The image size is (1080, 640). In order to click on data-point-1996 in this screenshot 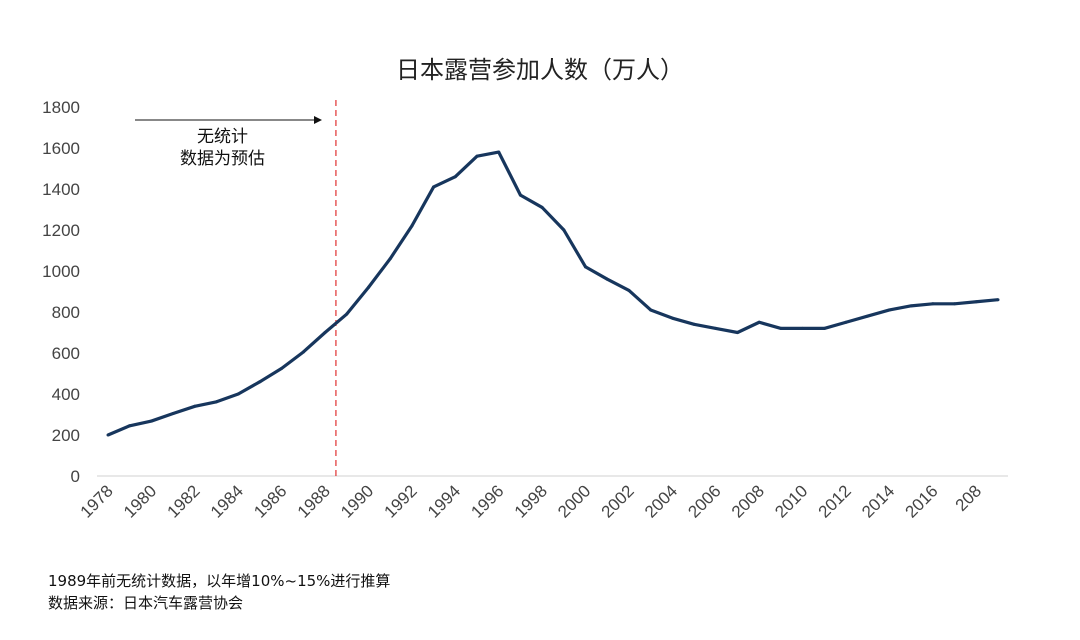, I will do `click(499, 152)`.